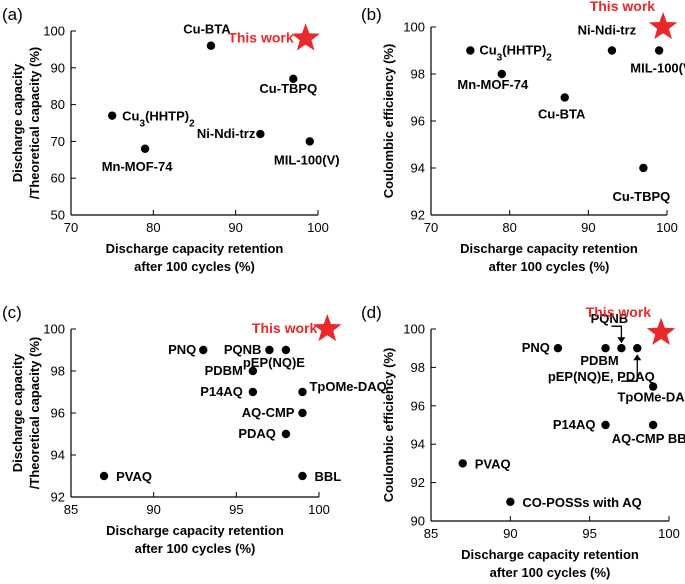  I want to click on panel-label: (c), so click(12, 312).